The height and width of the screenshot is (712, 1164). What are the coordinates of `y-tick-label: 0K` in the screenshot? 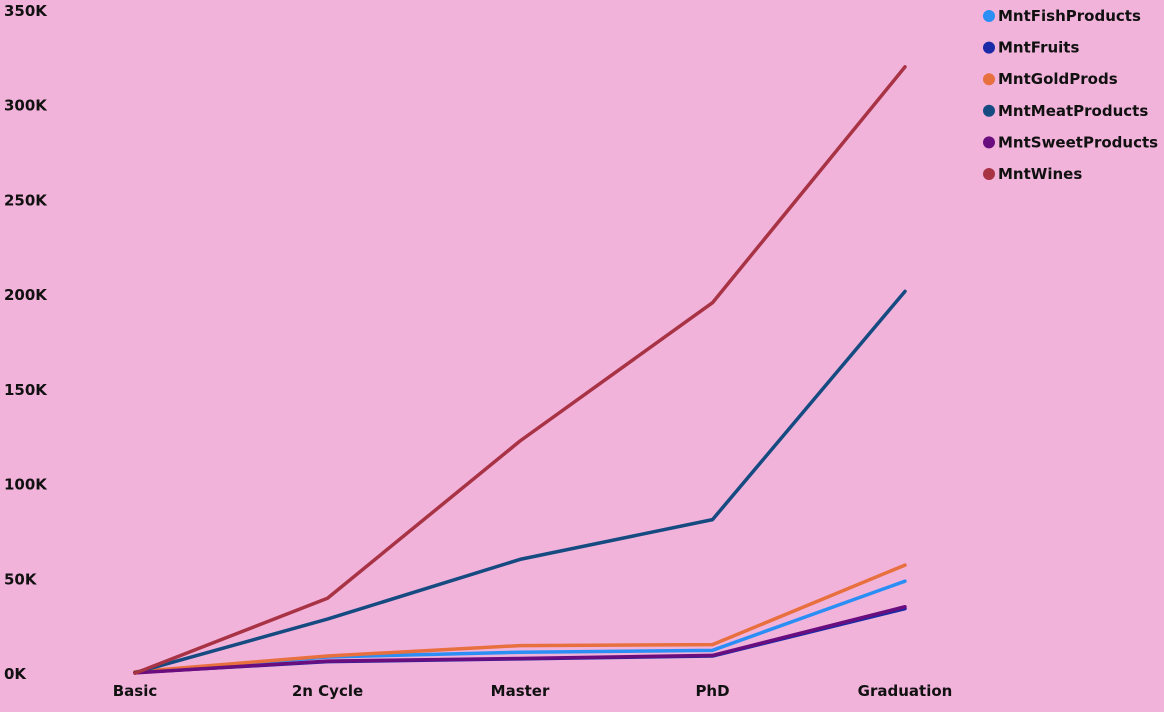 It's located at (15, 674).